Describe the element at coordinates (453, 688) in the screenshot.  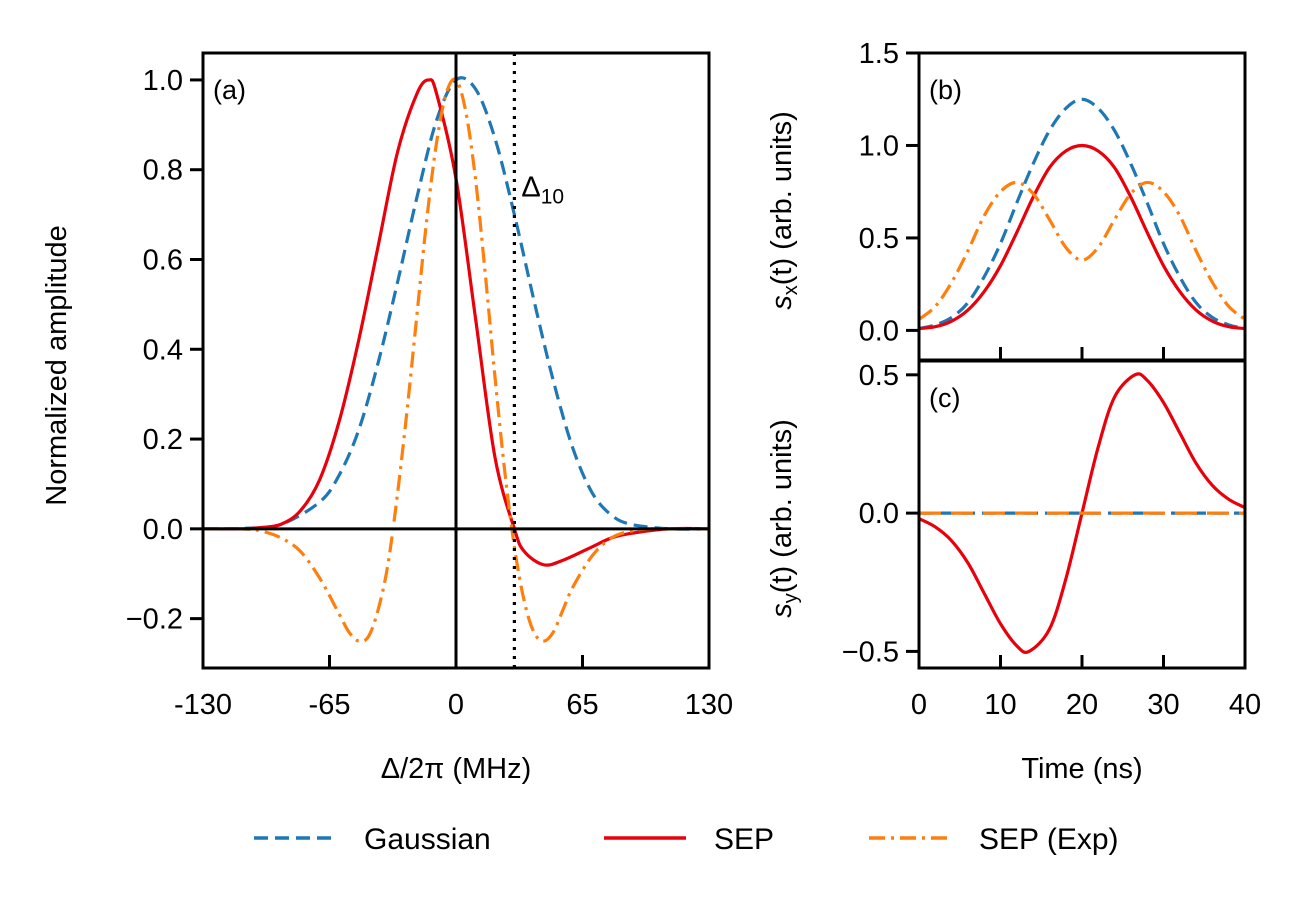
I see `panel-a-x-ticks: -130 -65 0 65 130` at that location.